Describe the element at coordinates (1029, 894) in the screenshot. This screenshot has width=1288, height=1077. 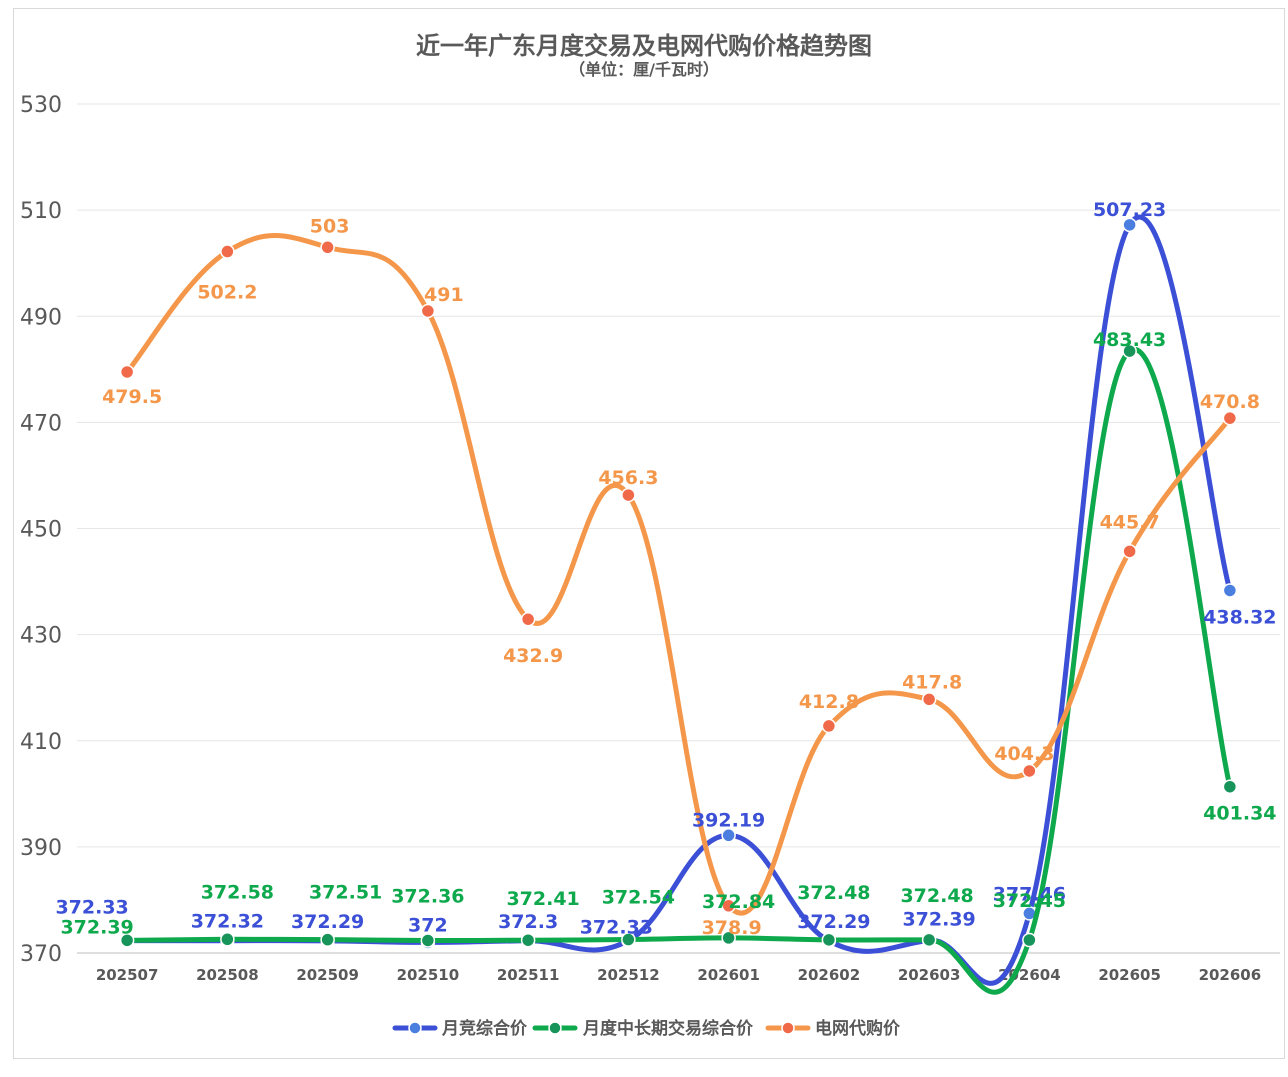
I see `data-label: 377.46` at that location.